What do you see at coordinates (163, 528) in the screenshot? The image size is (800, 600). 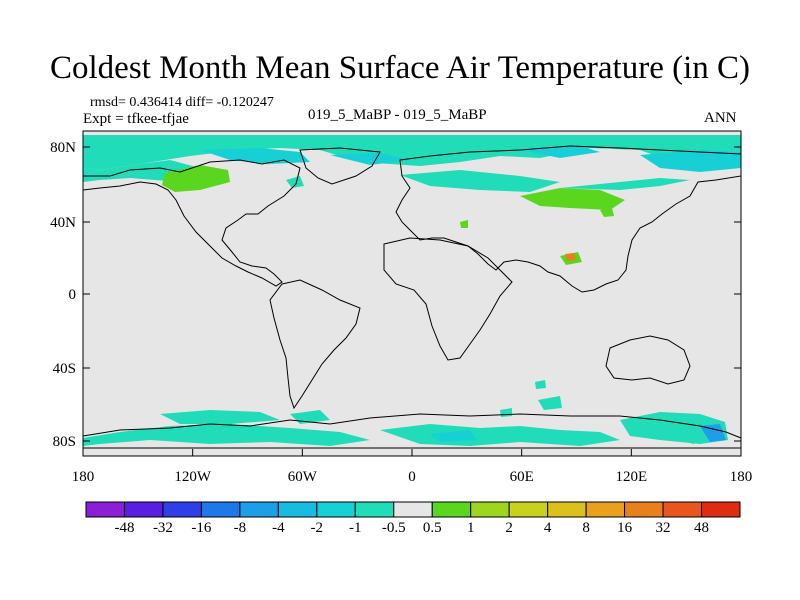 I see `colorbar-label: -32` at bounding box center [163, 528].